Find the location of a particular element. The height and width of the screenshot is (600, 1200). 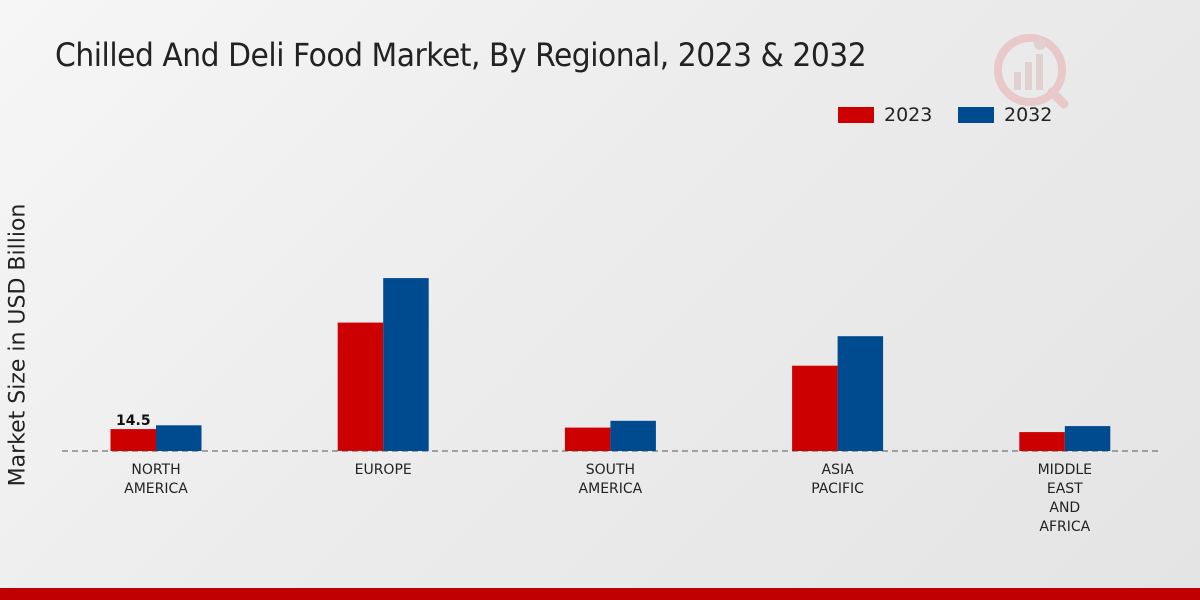

x-tick-label-3: ASIA PACIFIC is located at coordinates (837, 479).